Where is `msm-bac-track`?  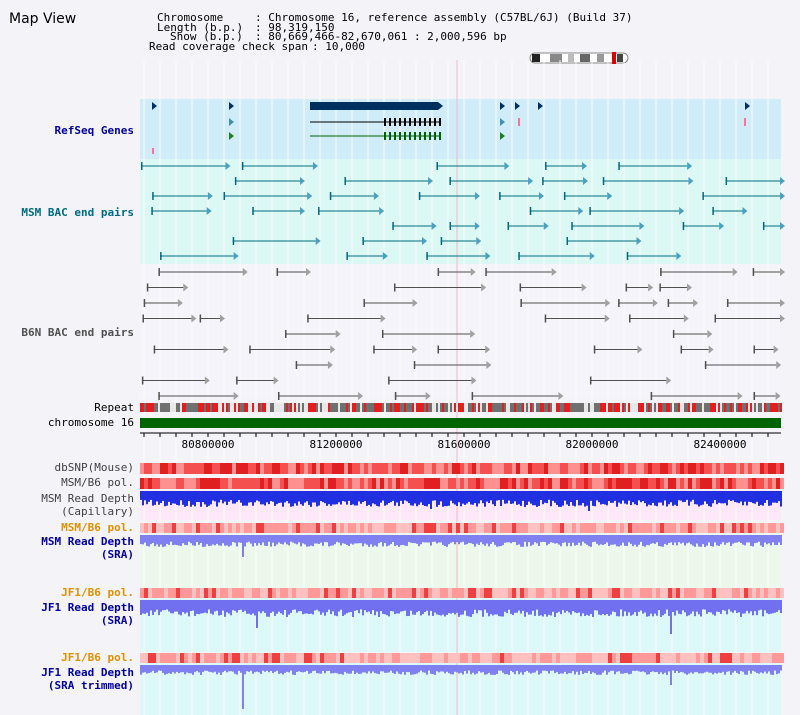
msm-bac-track is located at coordinates (463, 211).